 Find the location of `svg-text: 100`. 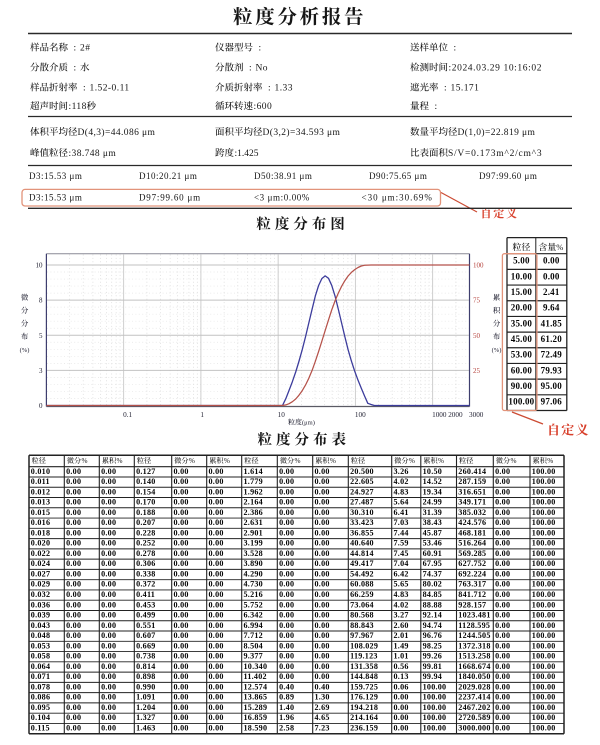

svg-text: 100 is located at coordinates (478, 266).